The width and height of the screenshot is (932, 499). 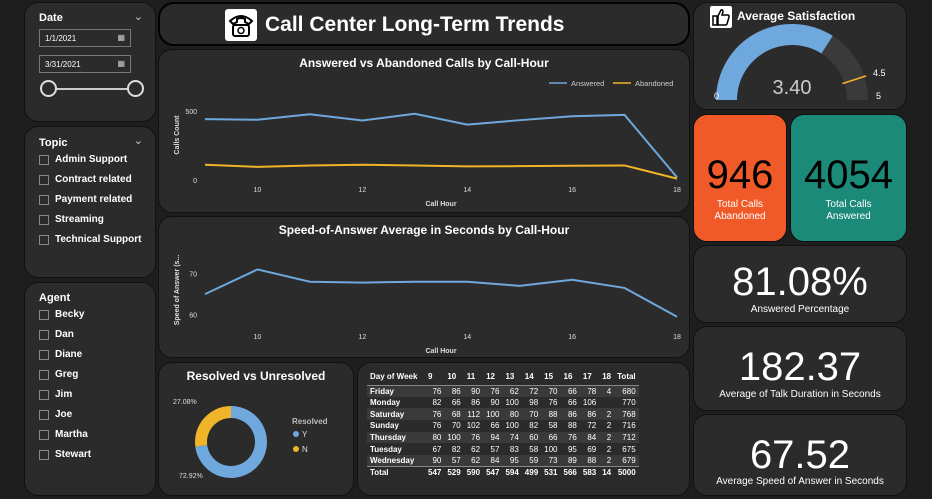 What do you see at coordinates (471, 376) in the screenshot?
I see `table-header: 11` at bounding box center [471, 376].